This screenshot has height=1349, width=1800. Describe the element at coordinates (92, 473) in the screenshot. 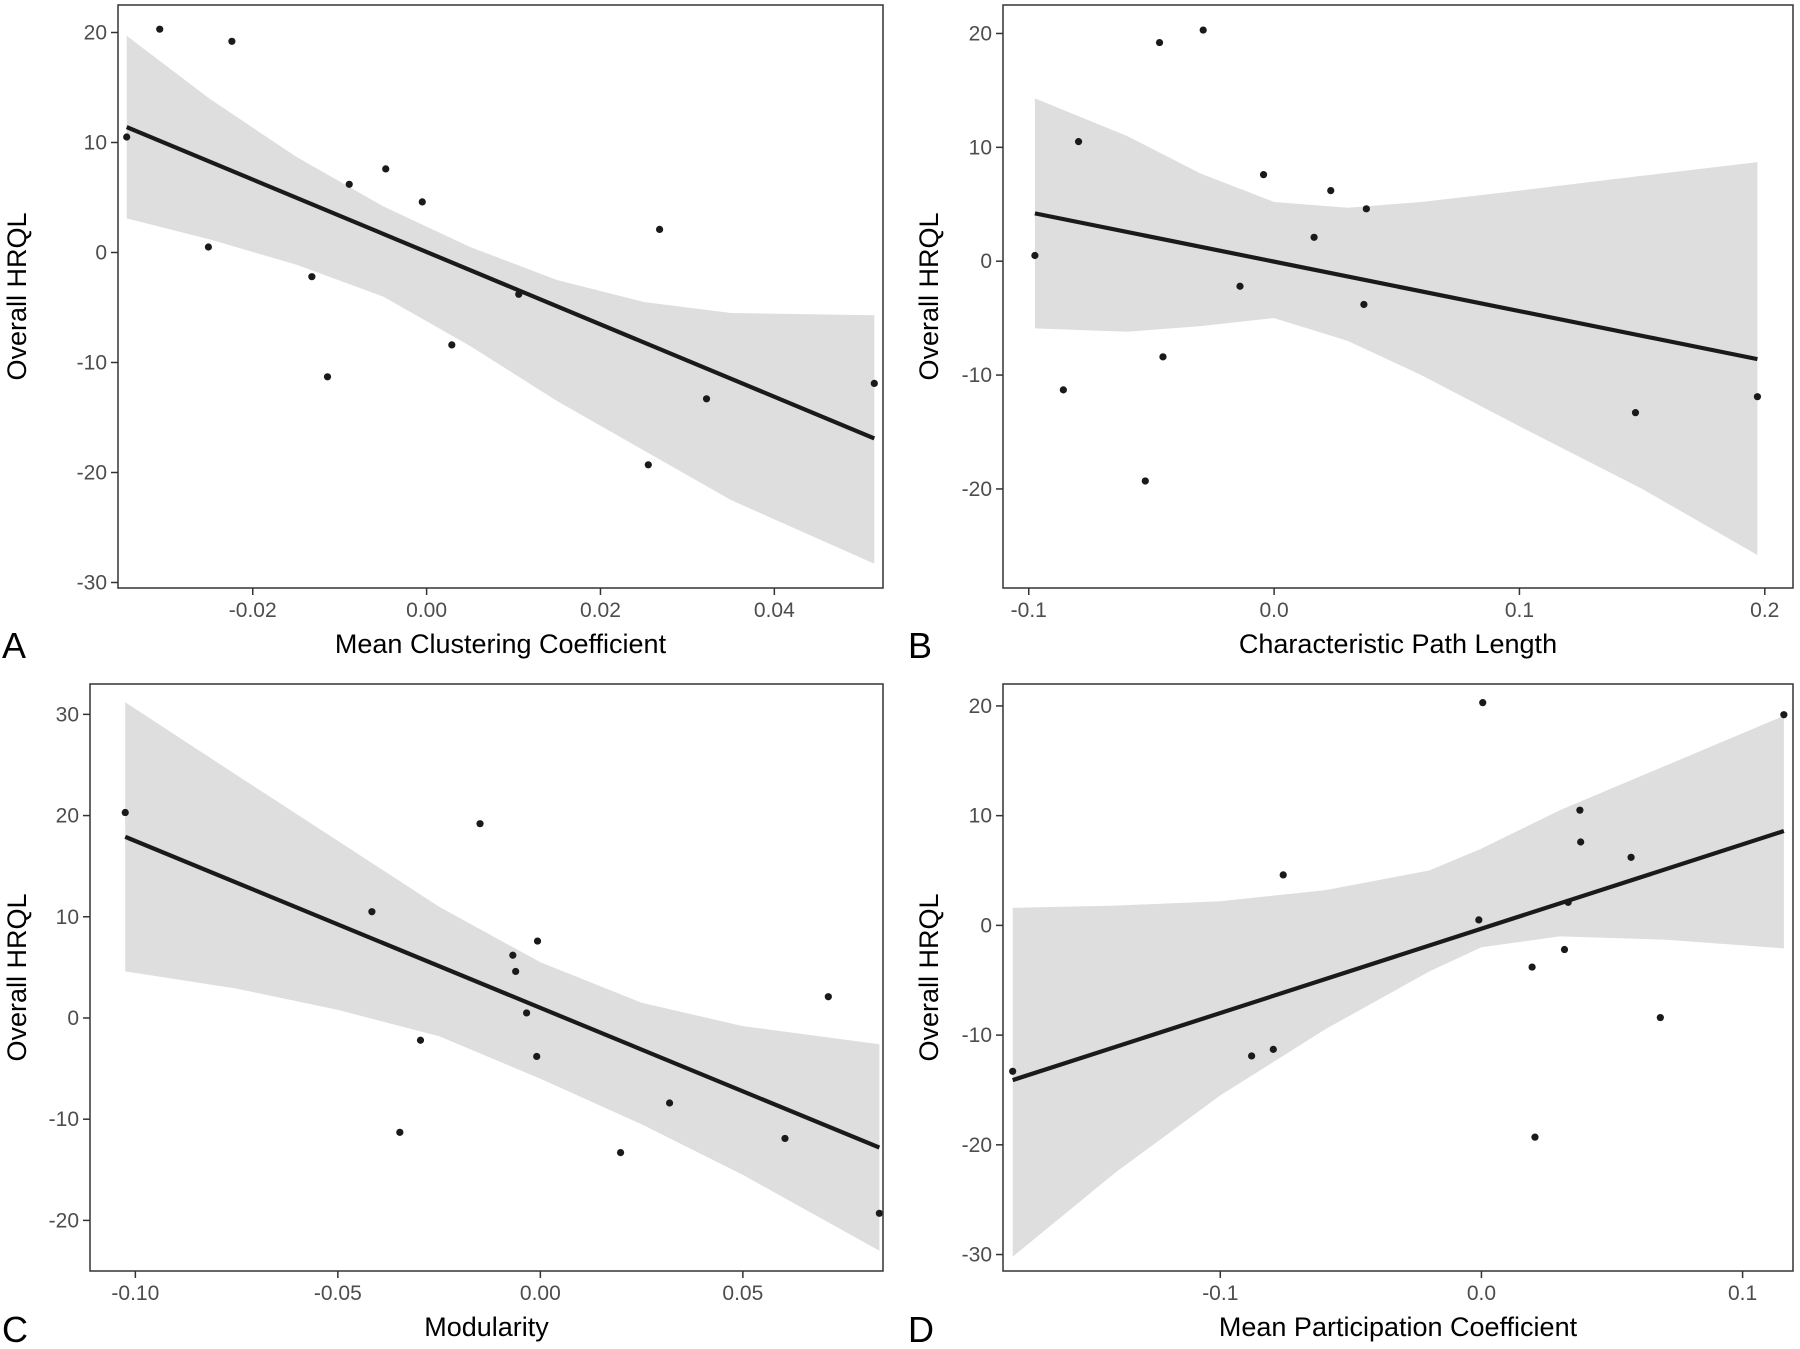

I see `panel-a-y-tick-label: -20` at that location.